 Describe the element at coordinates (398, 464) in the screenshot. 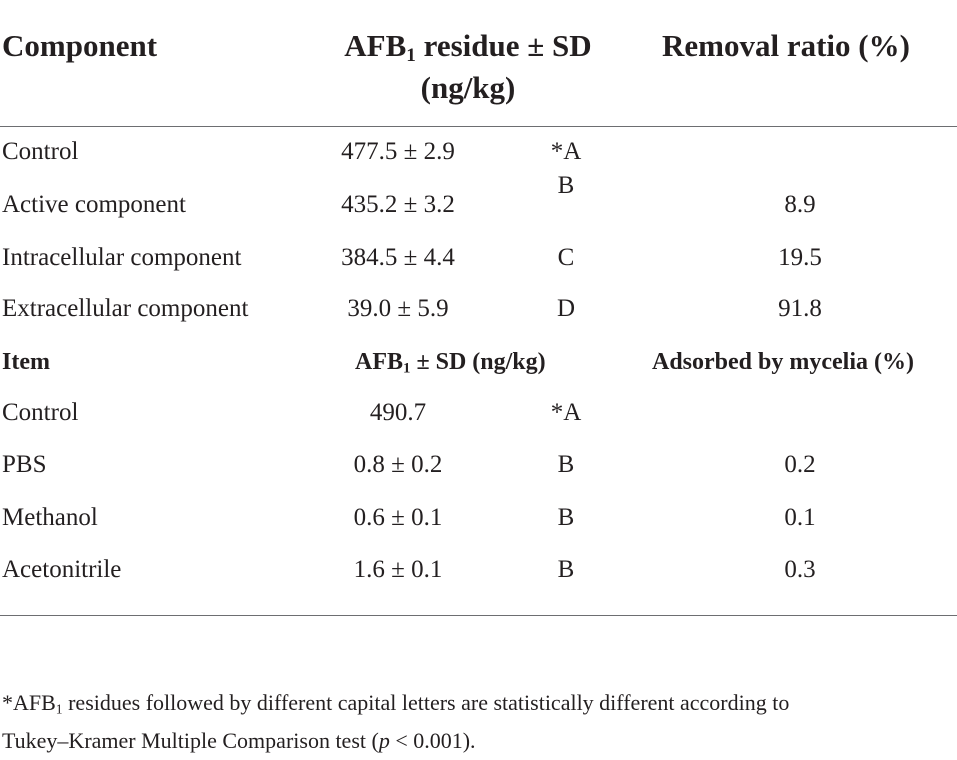

I see `row-residue: 0.8 ± 0.2` at that location.